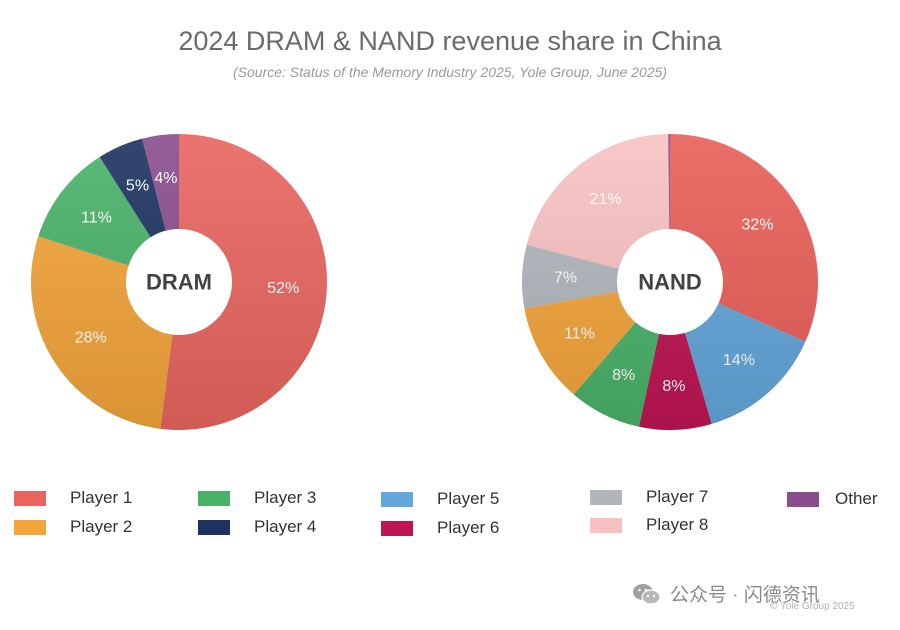 This screenshot has width=900, height=630. I want to click on legend-item-player-6: Player 6, so click(440, 528).